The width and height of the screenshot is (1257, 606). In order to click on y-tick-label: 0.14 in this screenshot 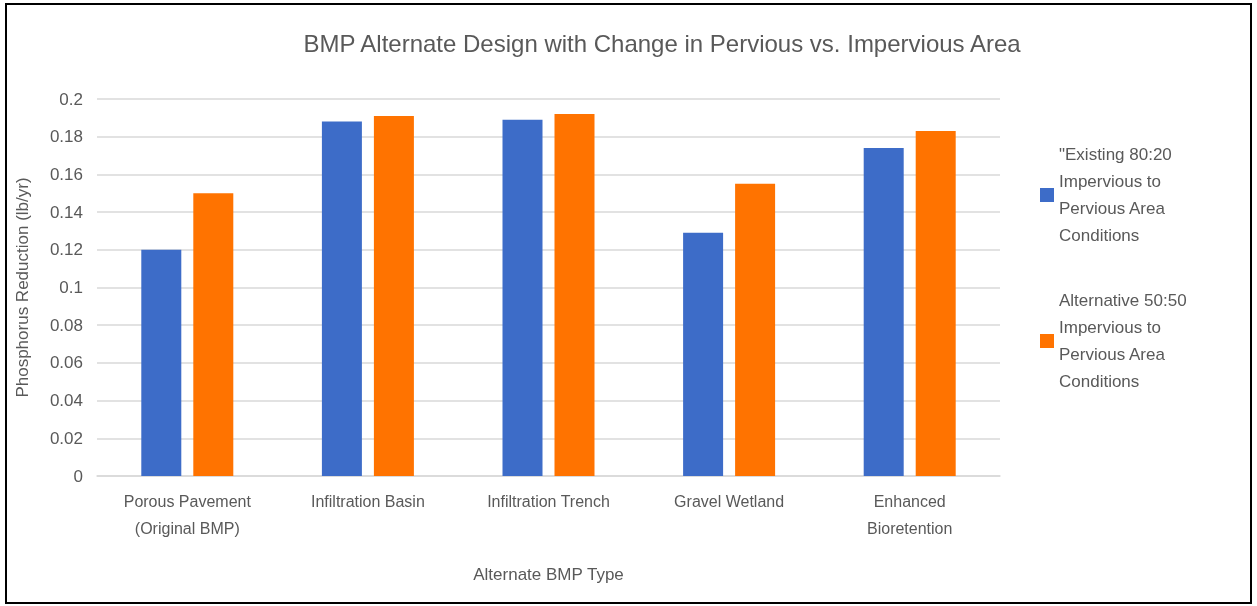, I will do `click(66, 212)`.